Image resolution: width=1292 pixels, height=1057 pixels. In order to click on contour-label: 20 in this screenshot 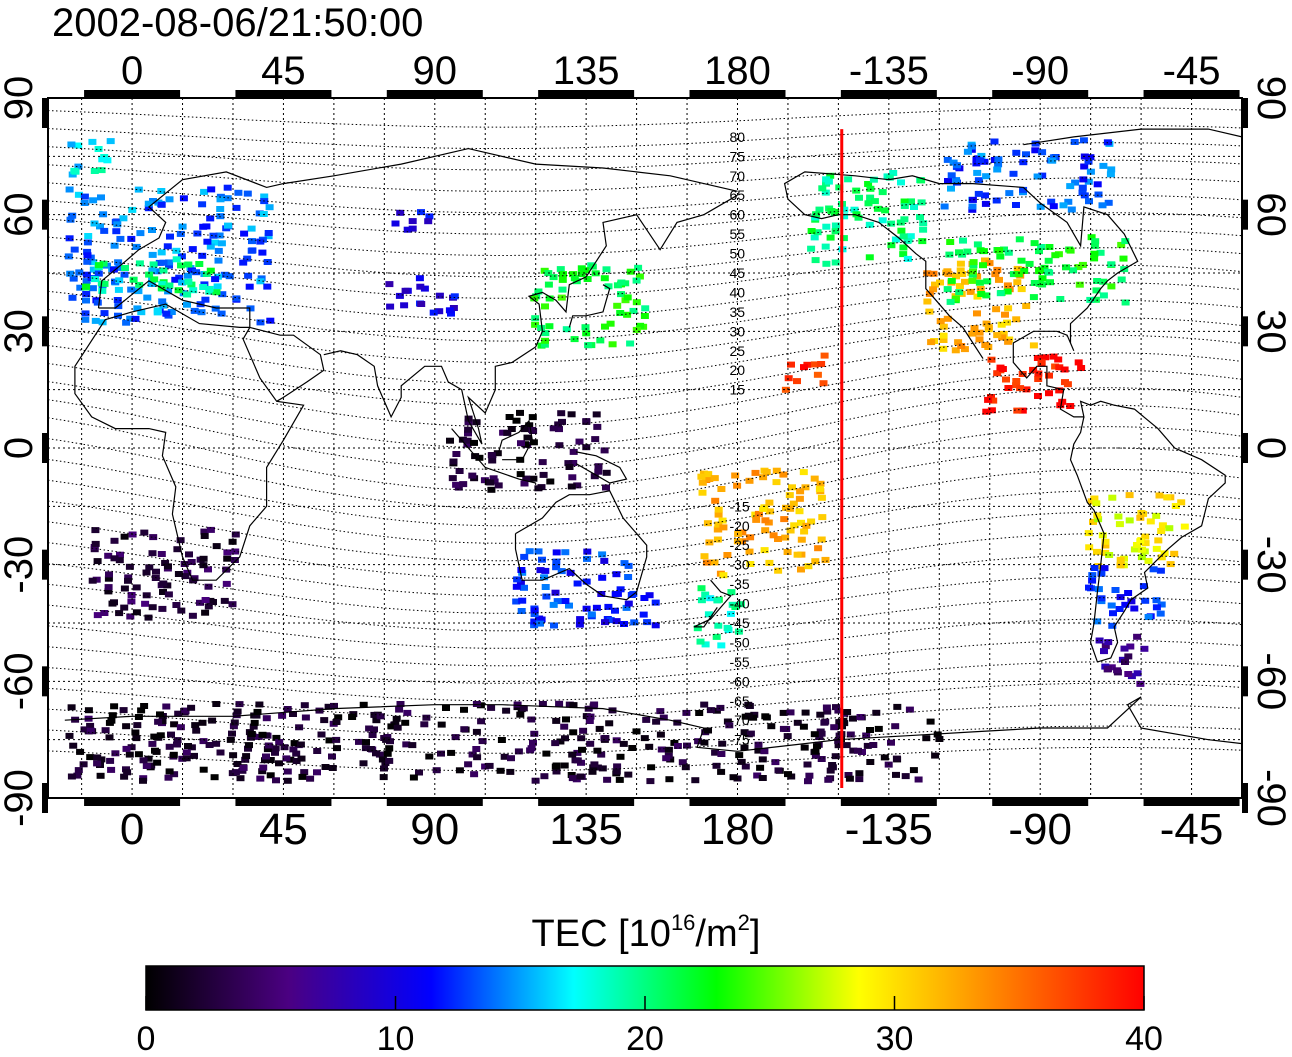, I will do `click(737, 370)`.